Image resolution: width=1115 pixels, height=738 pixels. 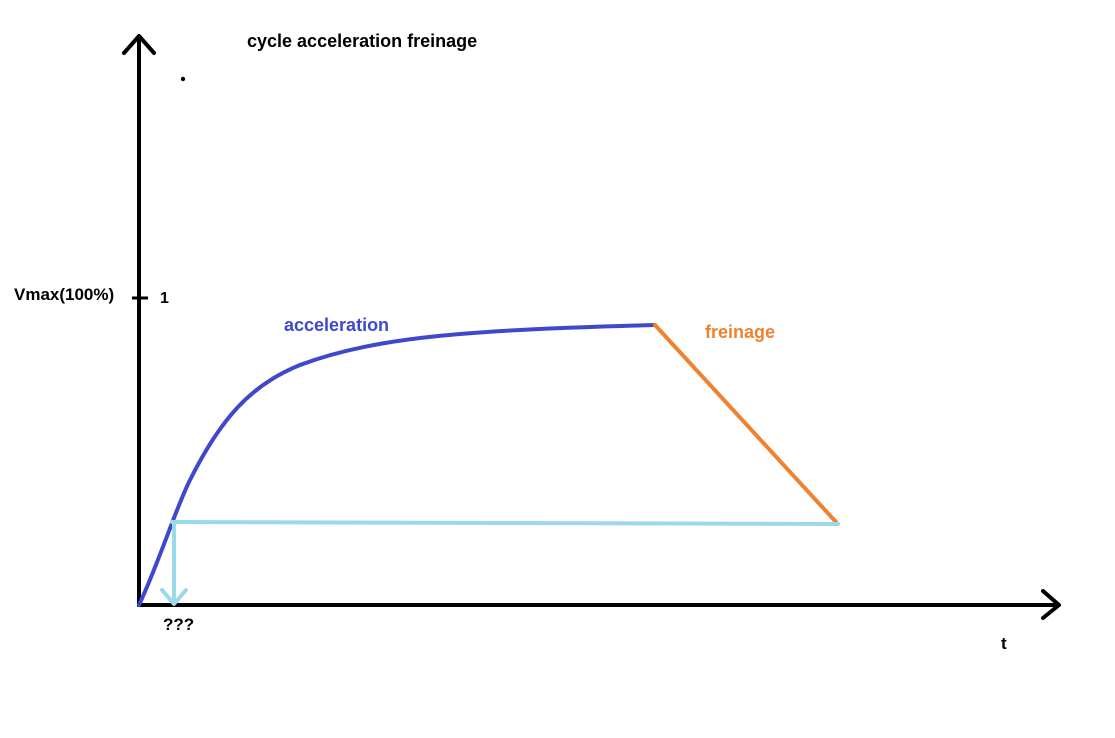 I want to click on drop-arrowhead, so click(x=174, y=597).